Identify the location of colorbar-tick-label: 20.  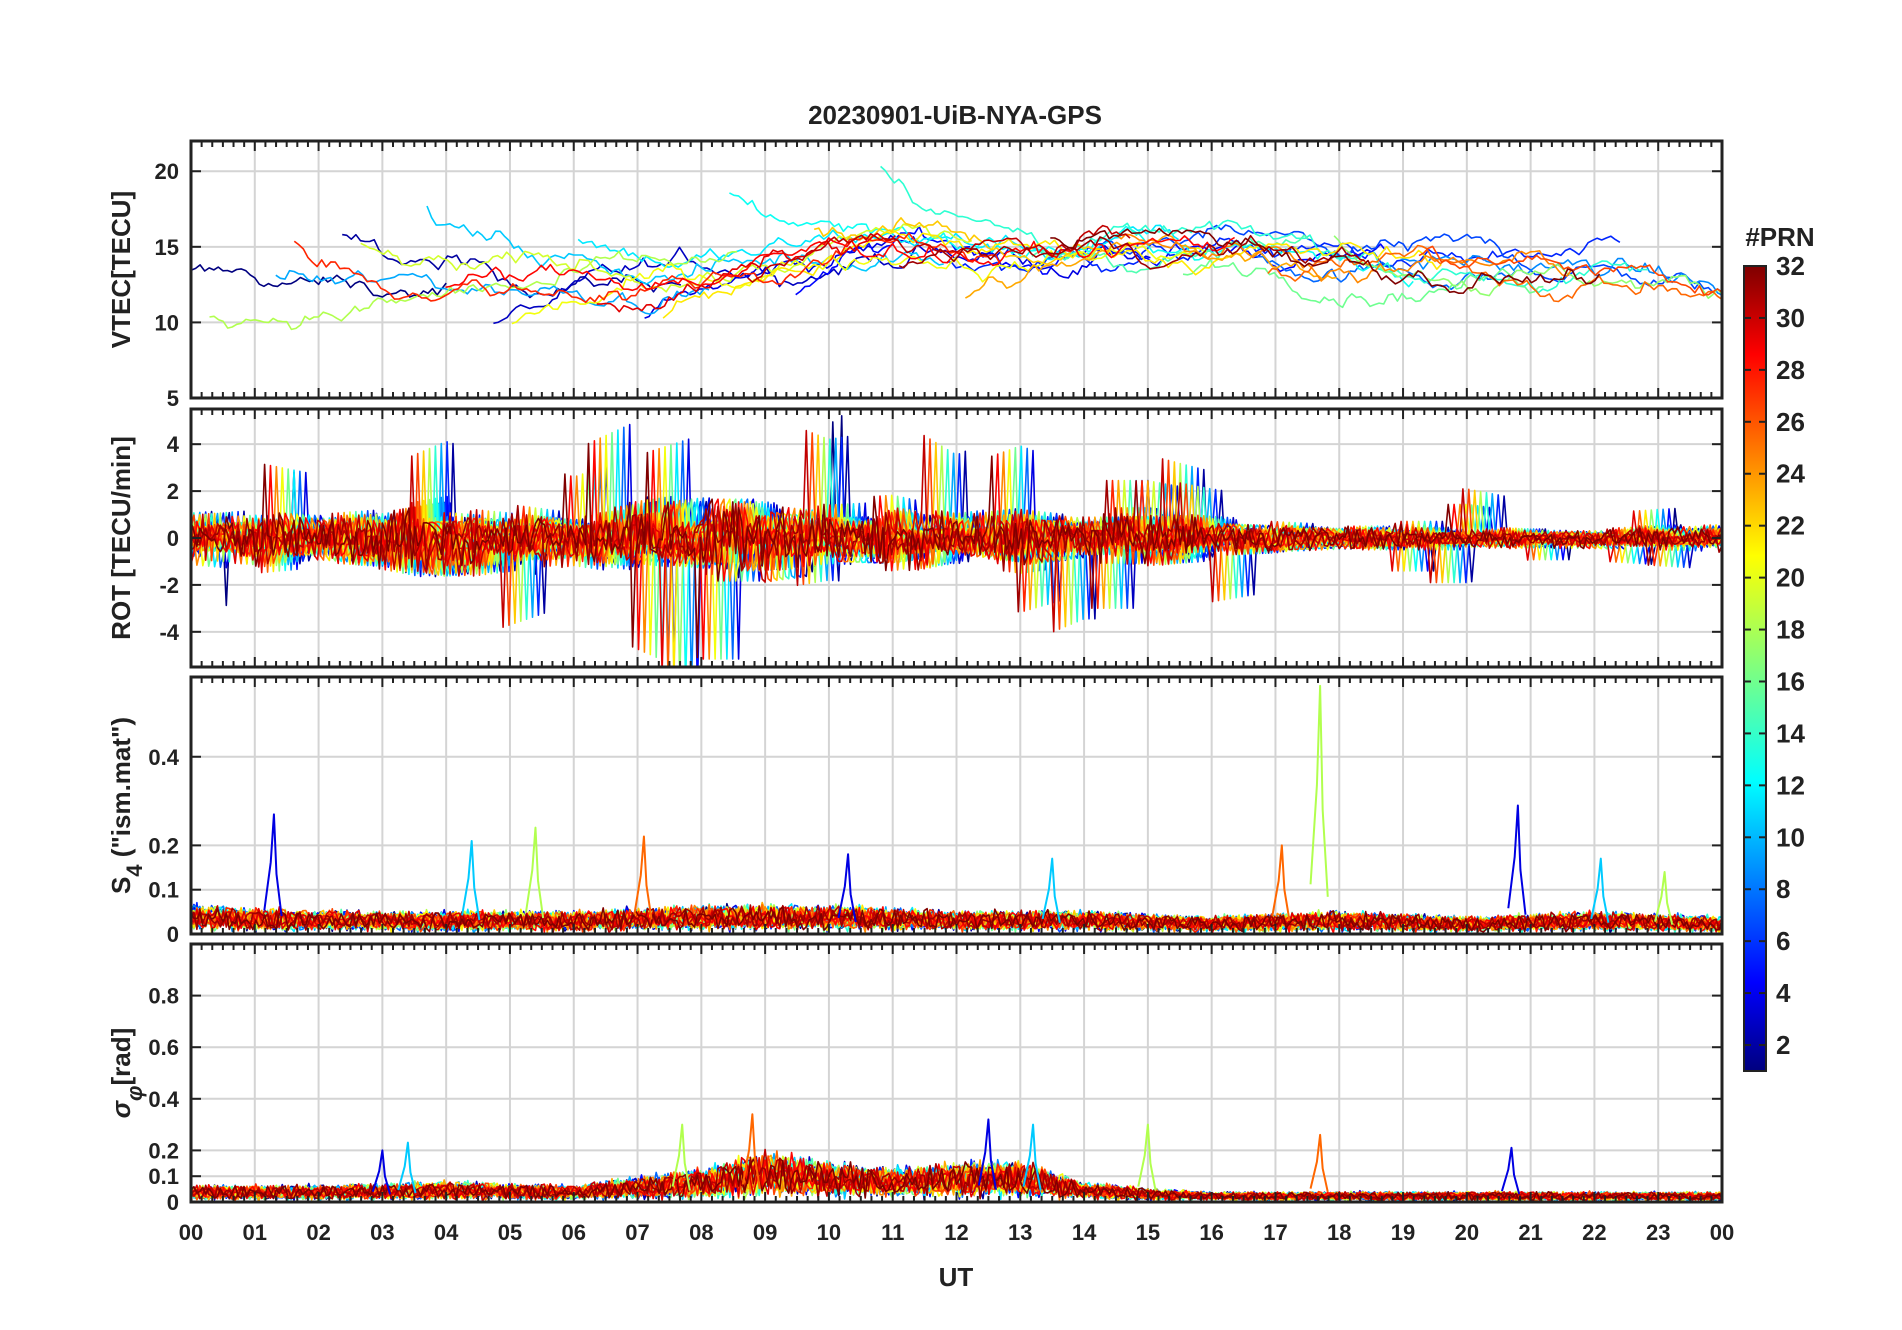
(1790, 578).